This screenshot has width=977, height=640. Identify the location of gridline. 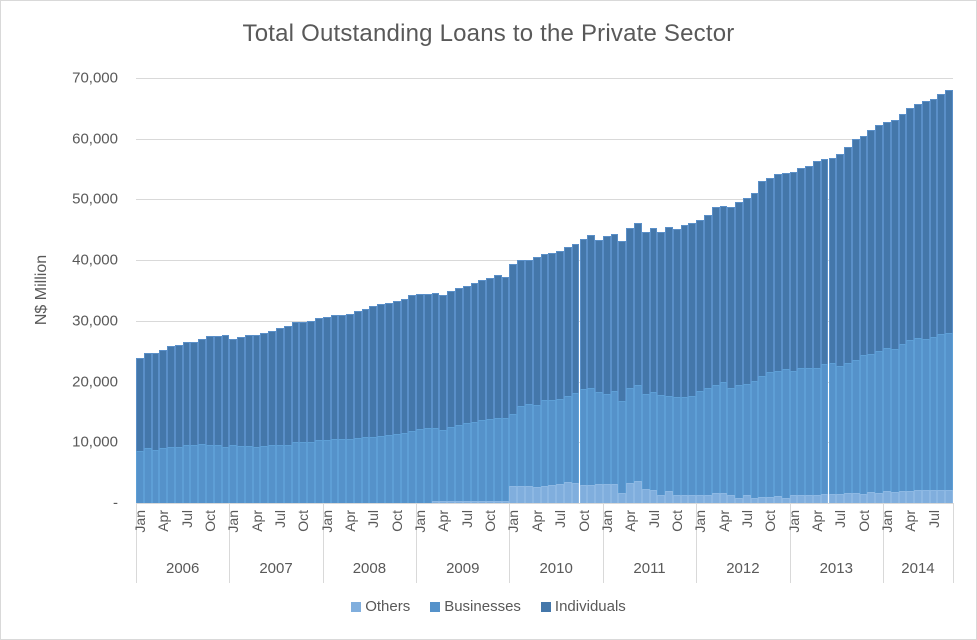
(544, 200).